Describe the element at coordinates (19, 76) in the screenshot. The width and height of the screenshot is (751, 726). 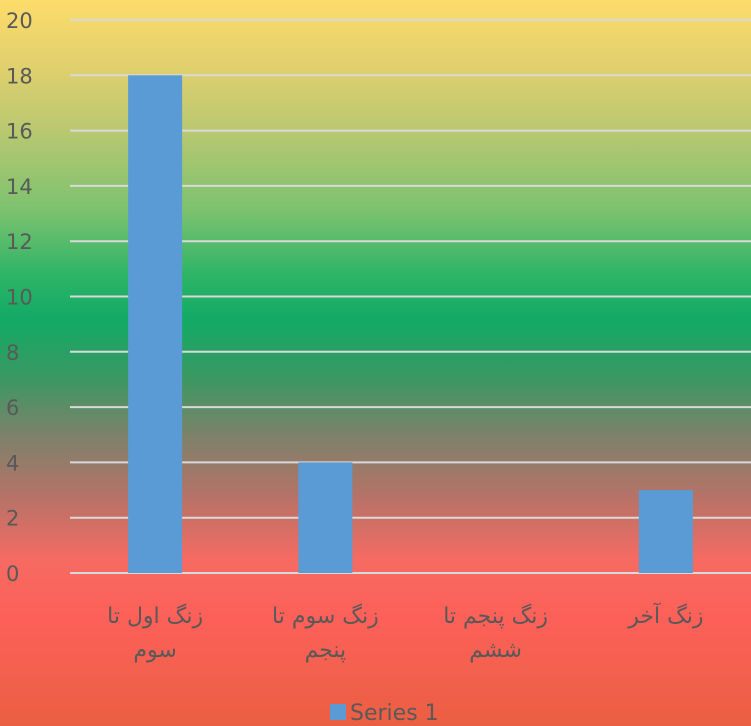
I see `y-tick-label: 18` at that location.